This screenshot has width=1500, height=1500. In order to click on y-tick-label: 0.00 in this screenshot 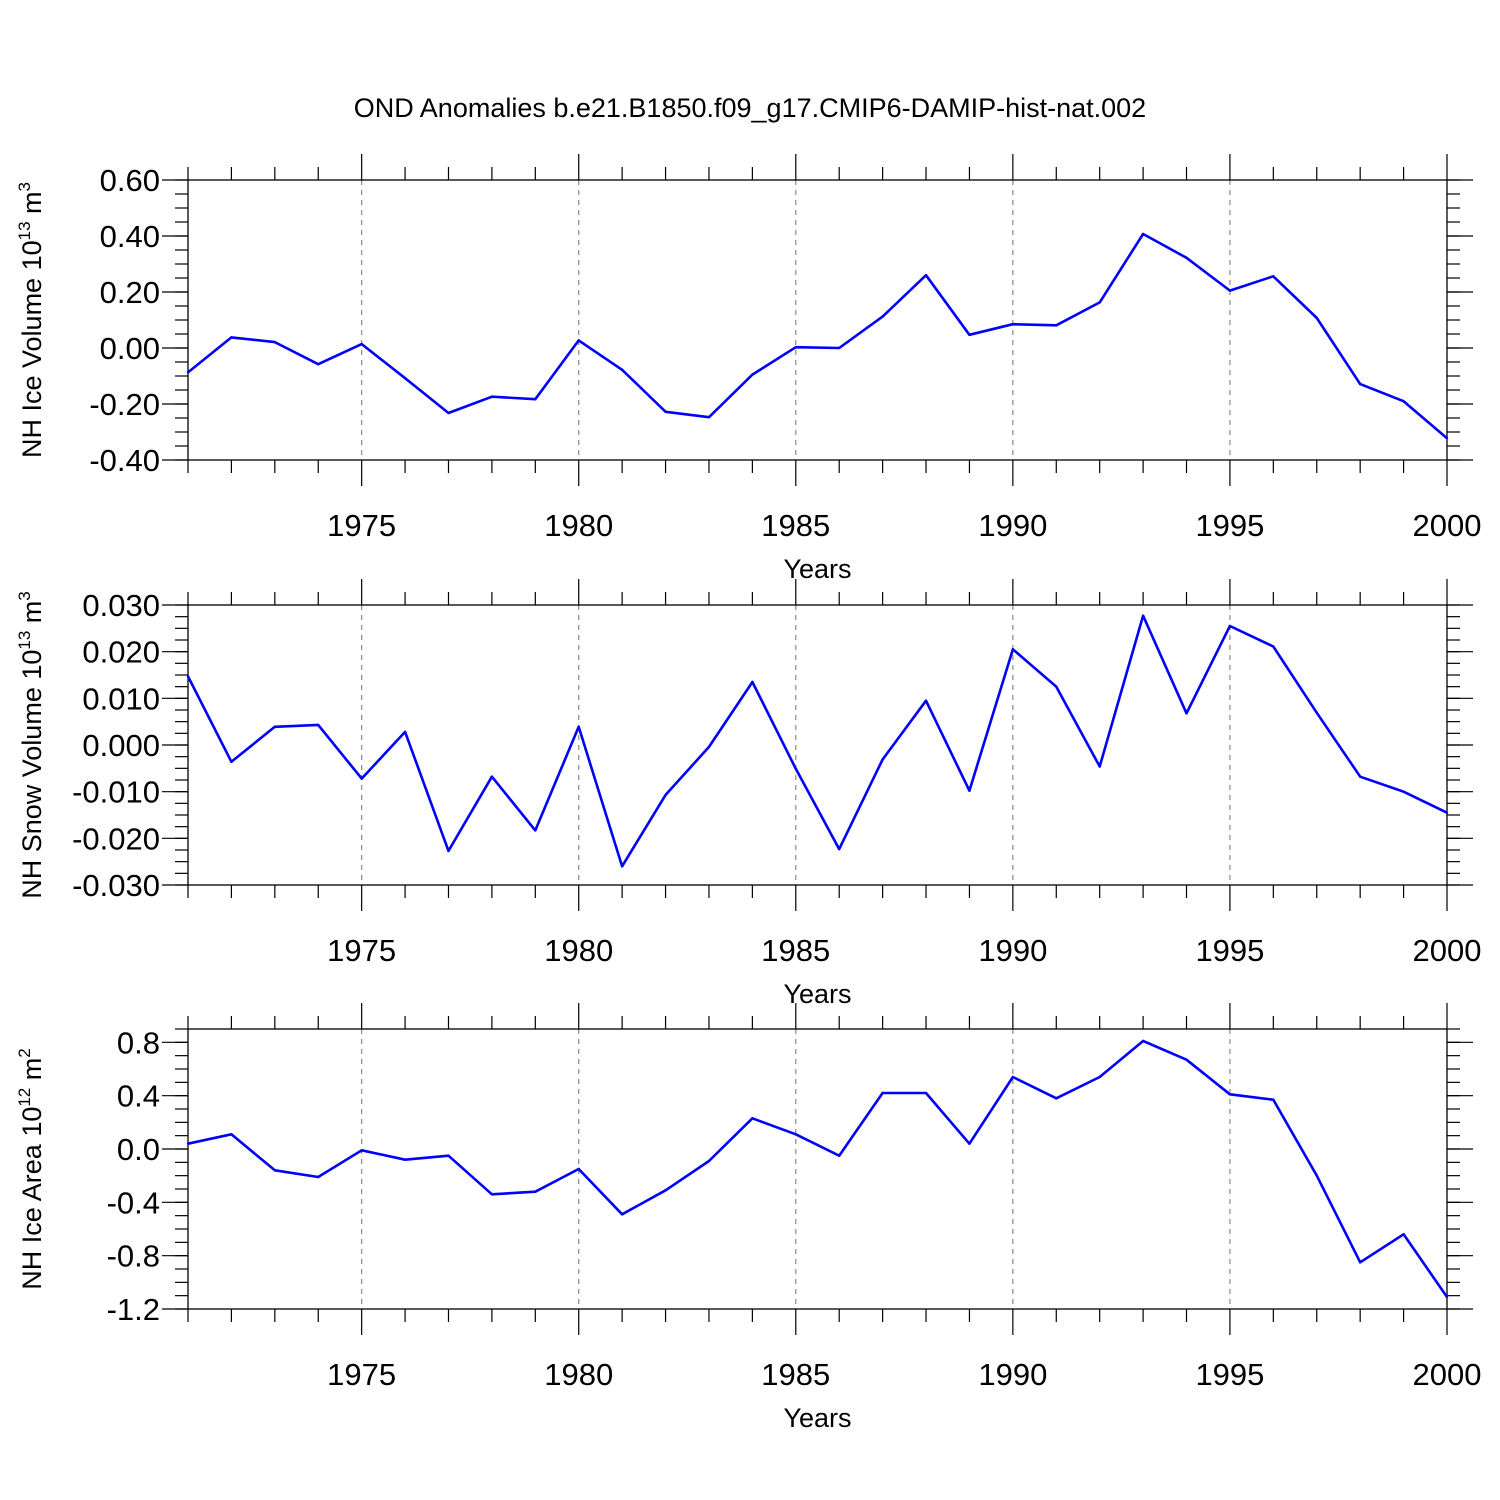, I will do `click(130, 348)`.